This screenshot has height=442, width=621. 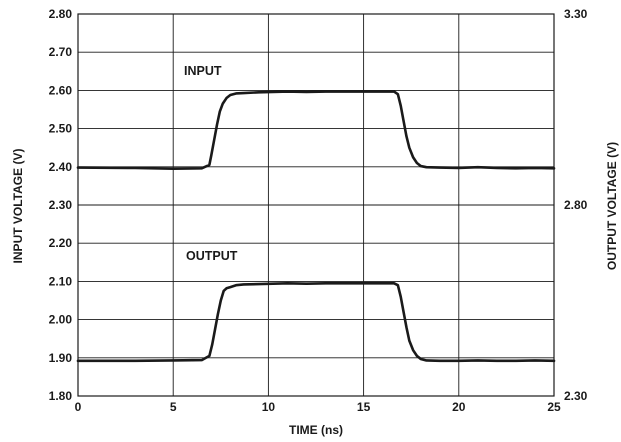 I want to click on input-trace-label: INPUT, so click(x=203, y=71).